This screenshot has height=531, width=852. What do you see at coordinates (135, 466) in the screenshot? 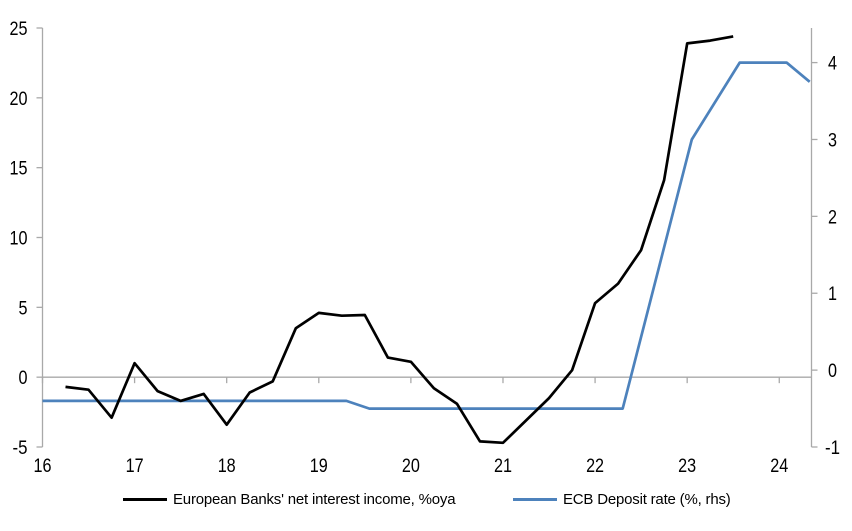
I see `x-axis-tick-label: 17` at bounding box center [135, 466].